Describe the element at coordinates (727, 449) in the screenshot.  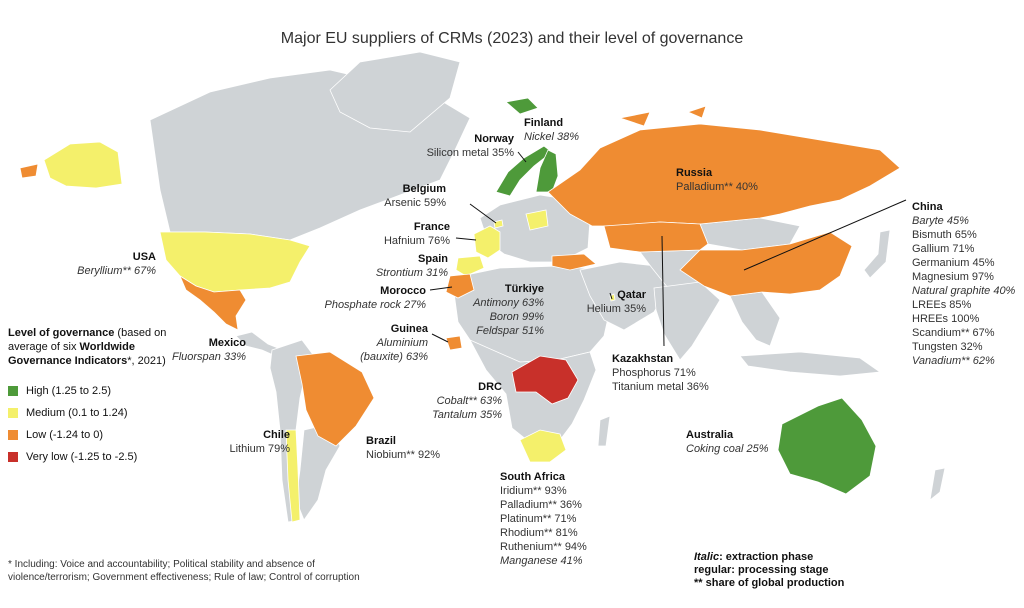
I see `material-line: Coking coal 25%` at that location.